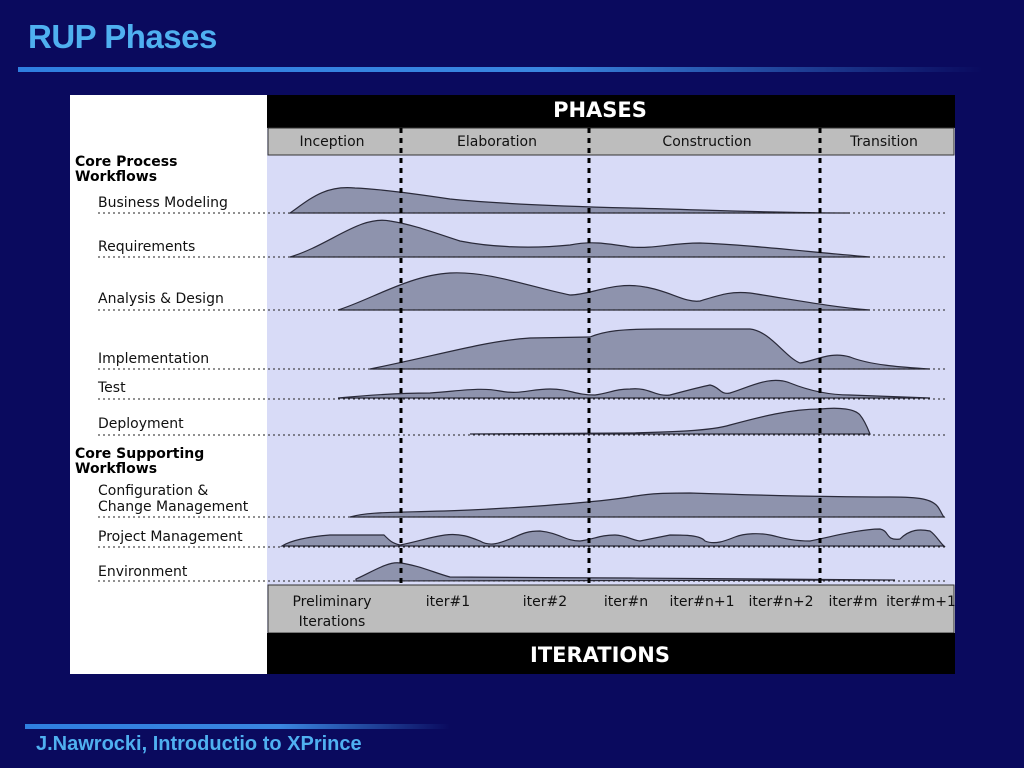 Image resolution: width=1024 pixels, height=768 pixels. What do you see at coordinates (153, 359) in the screenshot?
I see `workflow-implementation: Implementation` at bounding box center [153, 359].